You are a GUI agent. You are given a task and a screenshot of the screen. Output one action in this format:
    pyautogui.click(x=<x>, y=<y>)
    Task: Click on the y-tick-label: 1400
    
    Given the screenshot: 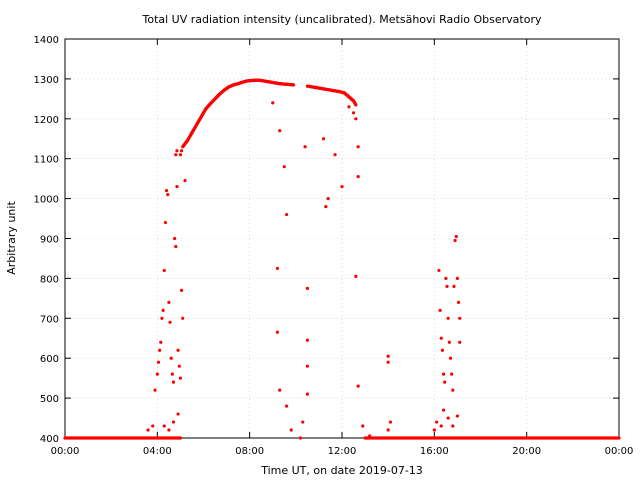 What is the action you would take?
    pyautogui.click(x=46, y=40)
    